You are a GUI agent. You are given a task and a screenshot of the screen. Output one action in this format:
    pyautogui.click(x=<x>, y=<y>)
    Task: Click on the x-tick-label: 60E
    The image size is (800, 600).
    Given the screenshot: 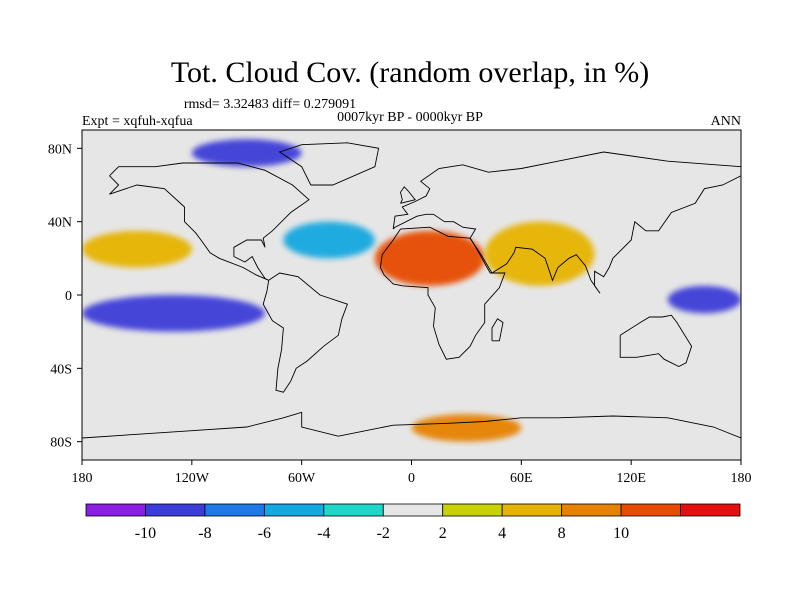 What is the action you would take?
    pyautogui.click(x=521, y=478)
    